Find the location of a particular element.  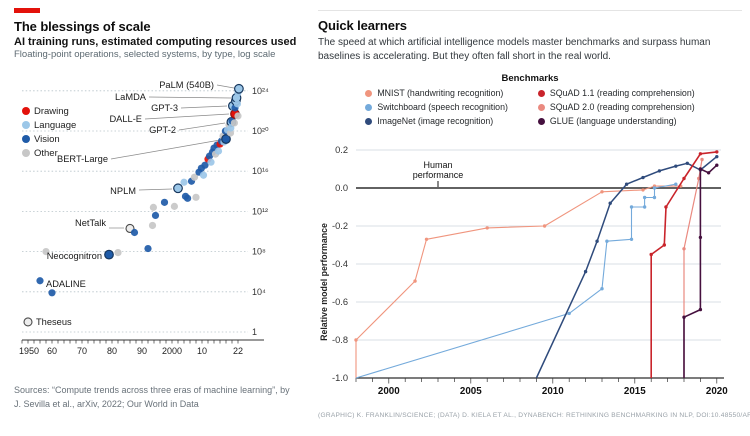

benchmarks-legend-title: Benchmarks is located at coordinates (530, 78).